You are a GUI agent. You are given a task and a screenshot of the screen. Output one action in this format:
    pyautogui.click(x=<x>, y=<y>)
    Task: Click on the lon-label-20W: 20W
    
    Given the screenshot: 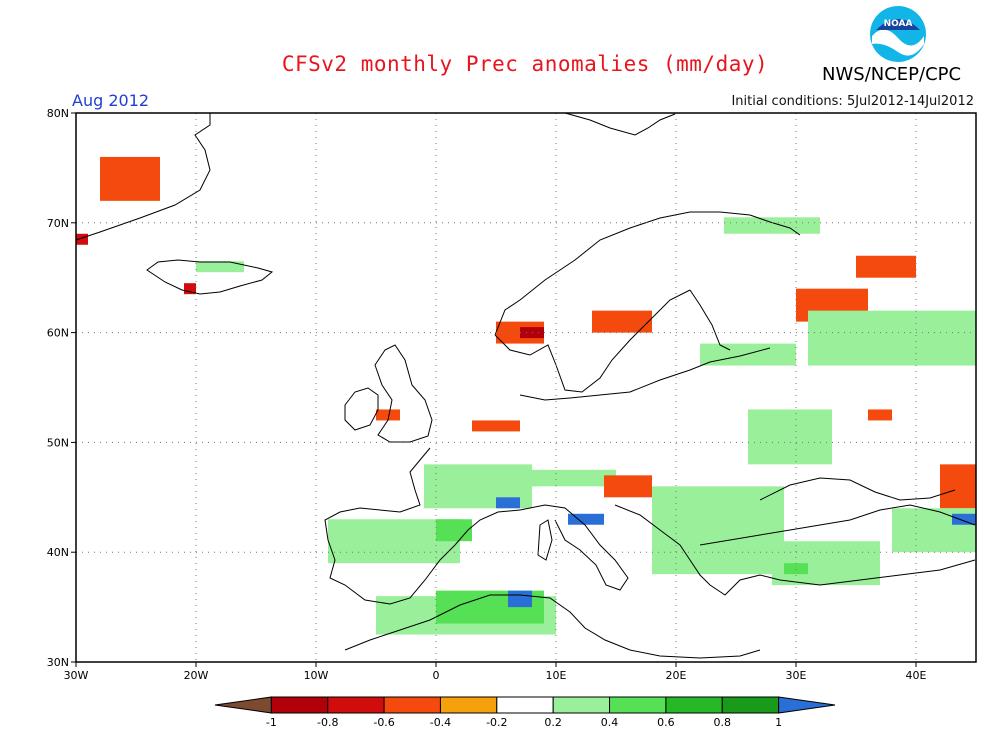 What is the action you would take?
    pyautogui.click(x=196, y=675)
    